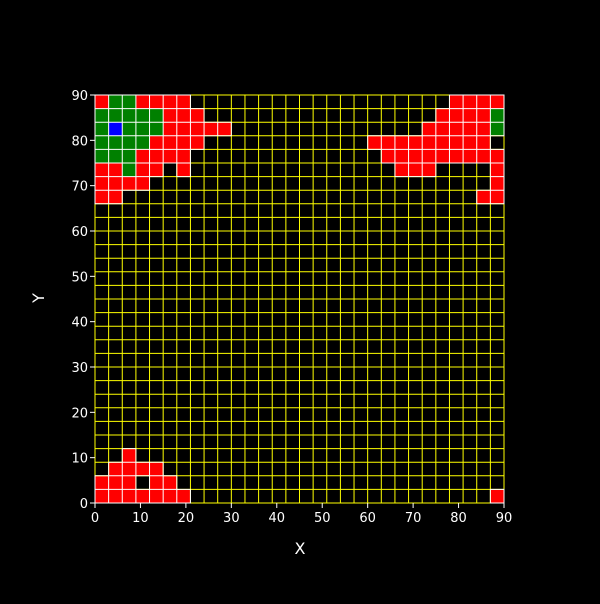 This screenshot has width=600, height=604. I want to click on x-tick-label: 70, so click(413, 518).